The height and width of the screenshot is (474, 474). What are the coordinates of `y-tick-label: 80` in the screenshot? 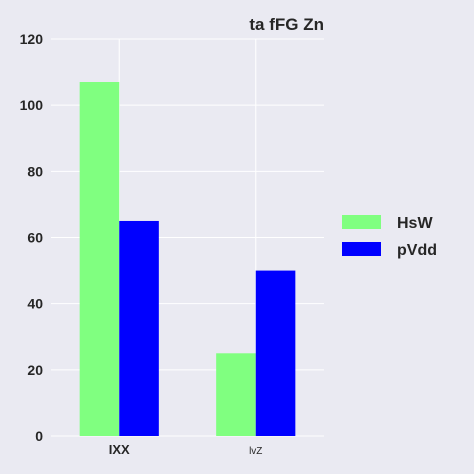 It's located at (35, 171).